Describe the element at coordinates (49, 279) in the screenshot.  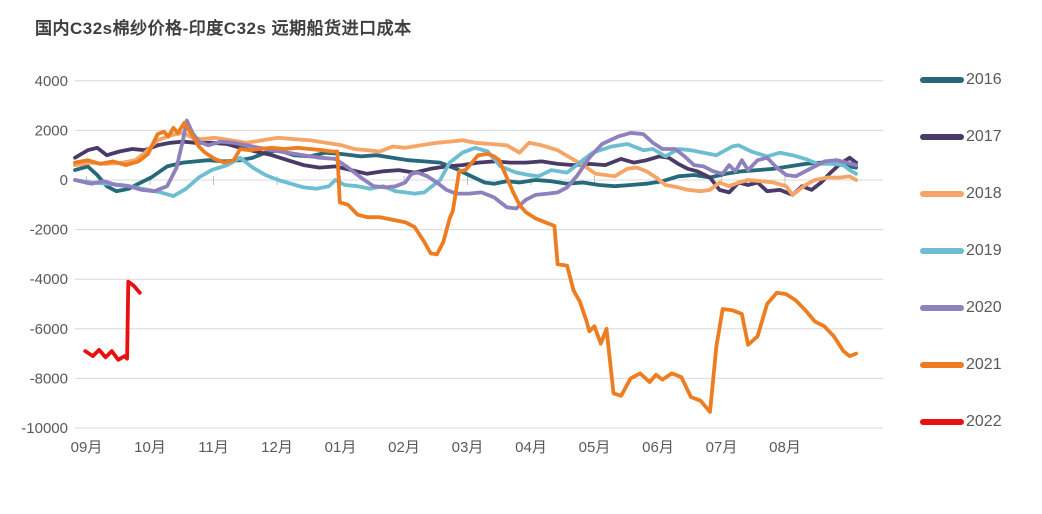
I see `y-axis-tick-label: -4000` at that location.